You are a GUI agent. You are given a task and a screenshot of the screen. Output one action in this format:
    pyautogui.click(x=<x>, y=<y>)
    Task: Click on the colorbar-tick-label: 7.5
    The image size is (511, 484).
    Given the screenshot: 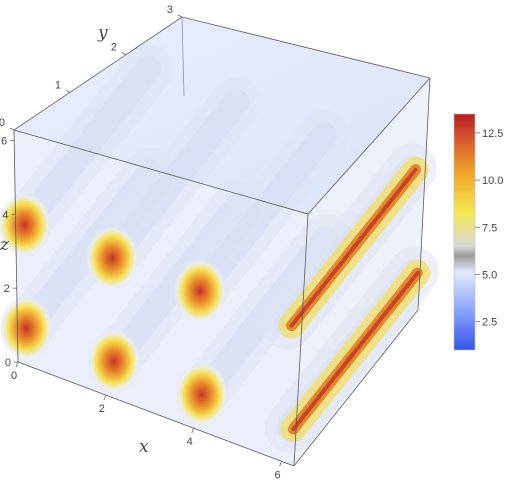 What is the action you would take?
    pyautogui.click(x=489, y=228)
    